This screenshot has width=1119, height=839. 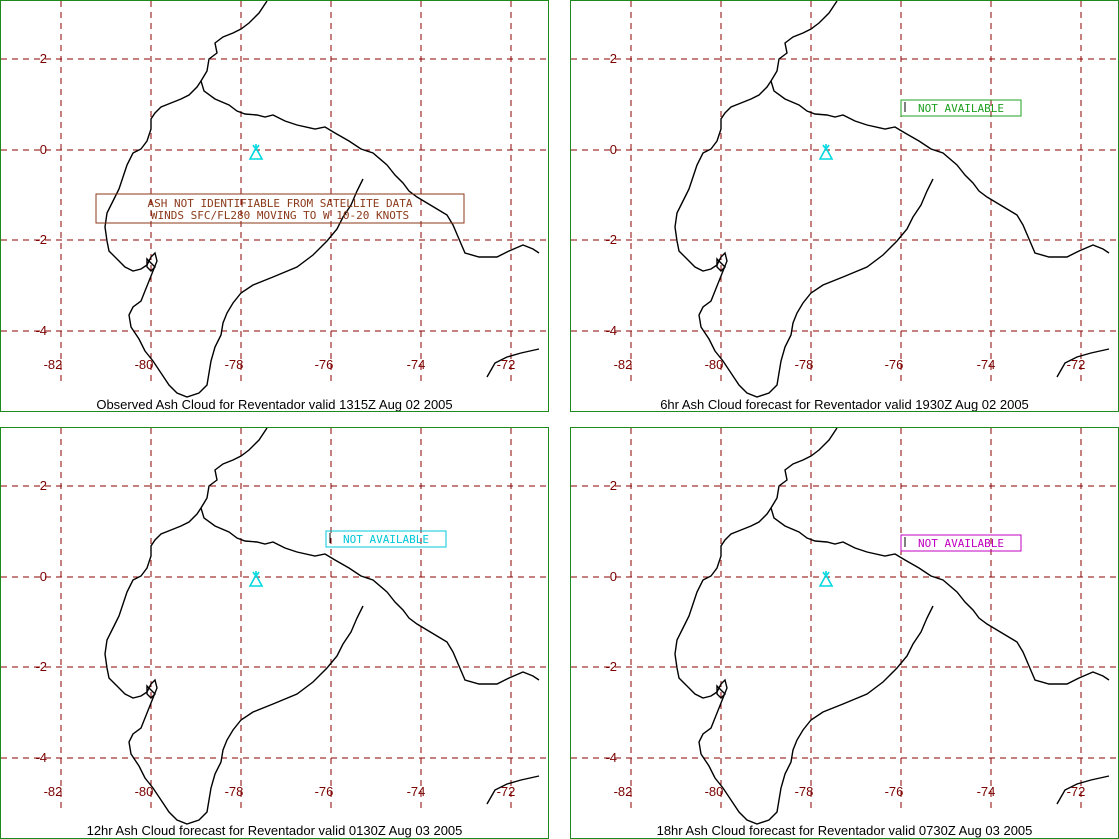 What do you see at coordinates (280, 215) in the screenshot?
I see `ash-note-line: WINDS SFC/FL280 MOVING TO W 10-20 KNOTS` at bounding box center [280, 215].